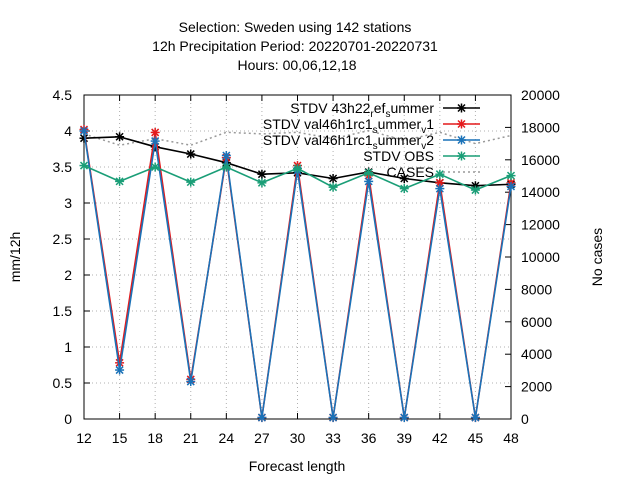 The width and height of the screenshot is (640, 480). What do you see at coordinates (398, 156) in the screenshot?
I see `legend-label: STDV OBS` at bounding box center [398, 156].